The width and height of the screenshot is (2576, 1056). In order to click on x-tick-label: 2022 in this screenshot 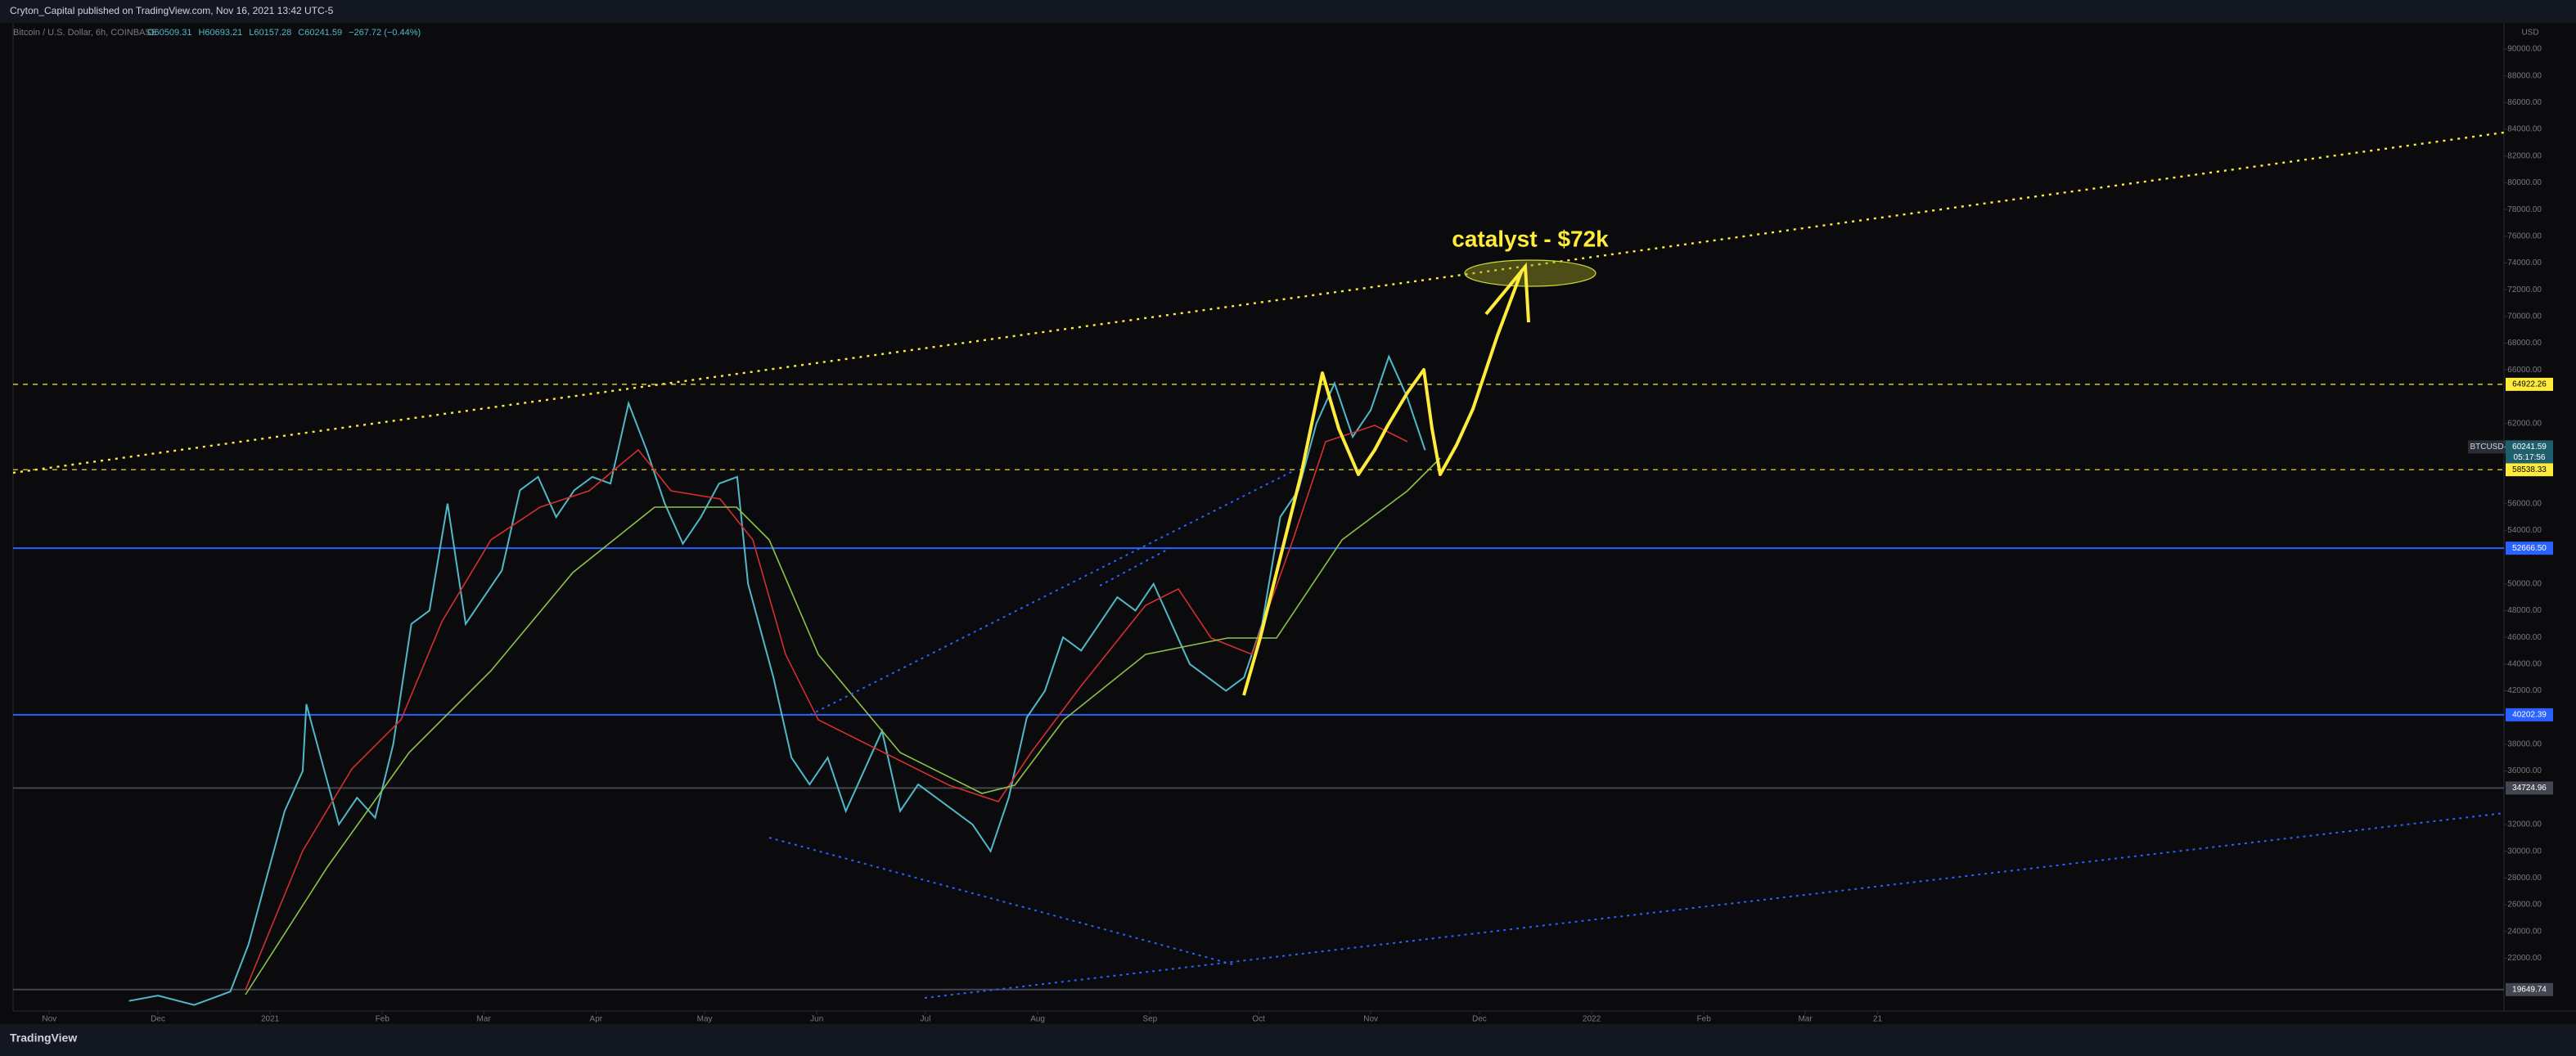, I will do `click(1592, 1019)`.